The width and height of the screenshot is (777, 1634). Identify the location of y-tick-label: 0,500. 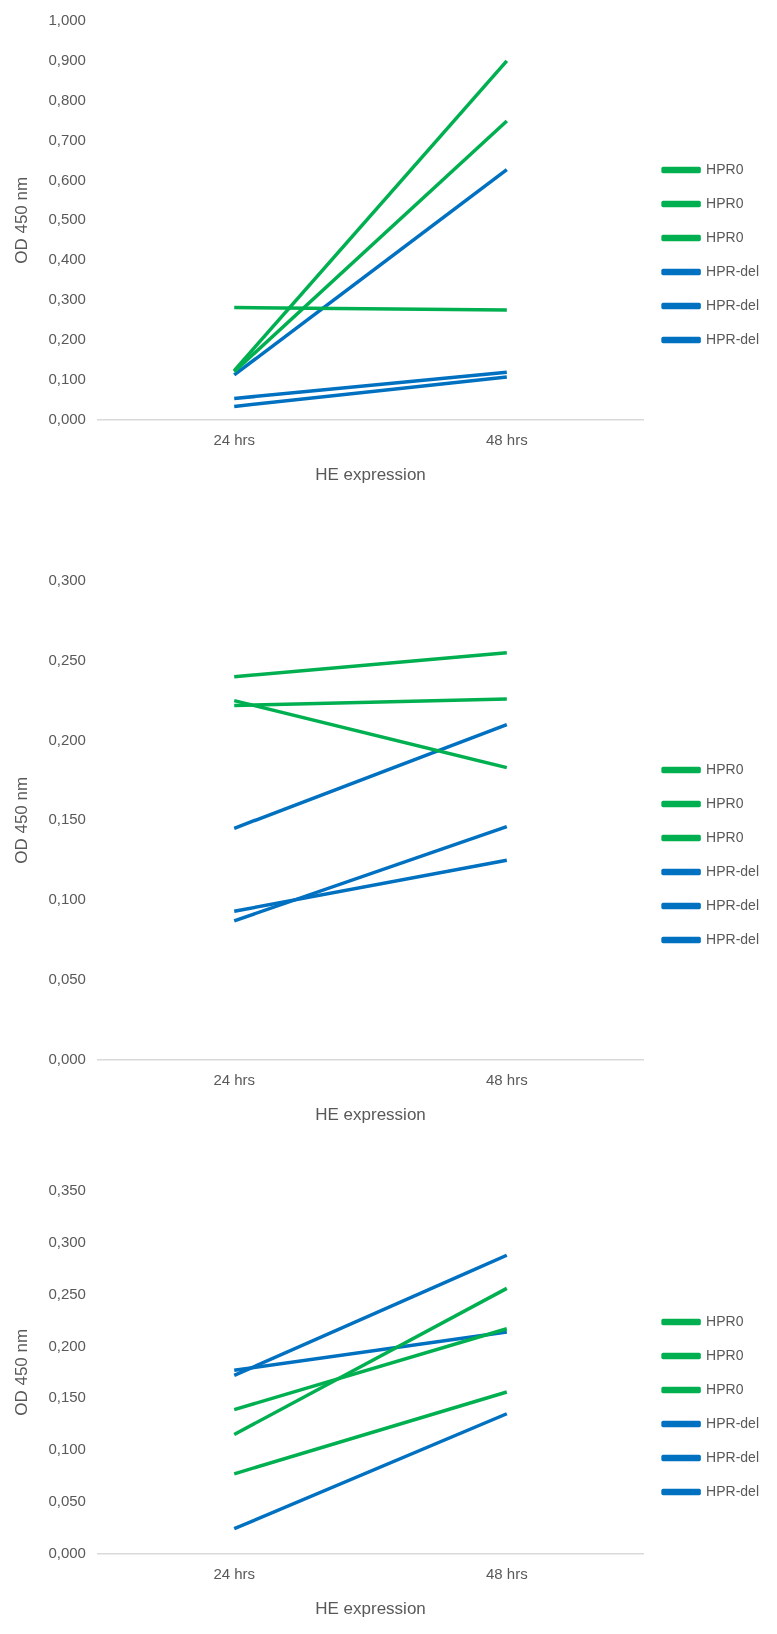
(67, 219).